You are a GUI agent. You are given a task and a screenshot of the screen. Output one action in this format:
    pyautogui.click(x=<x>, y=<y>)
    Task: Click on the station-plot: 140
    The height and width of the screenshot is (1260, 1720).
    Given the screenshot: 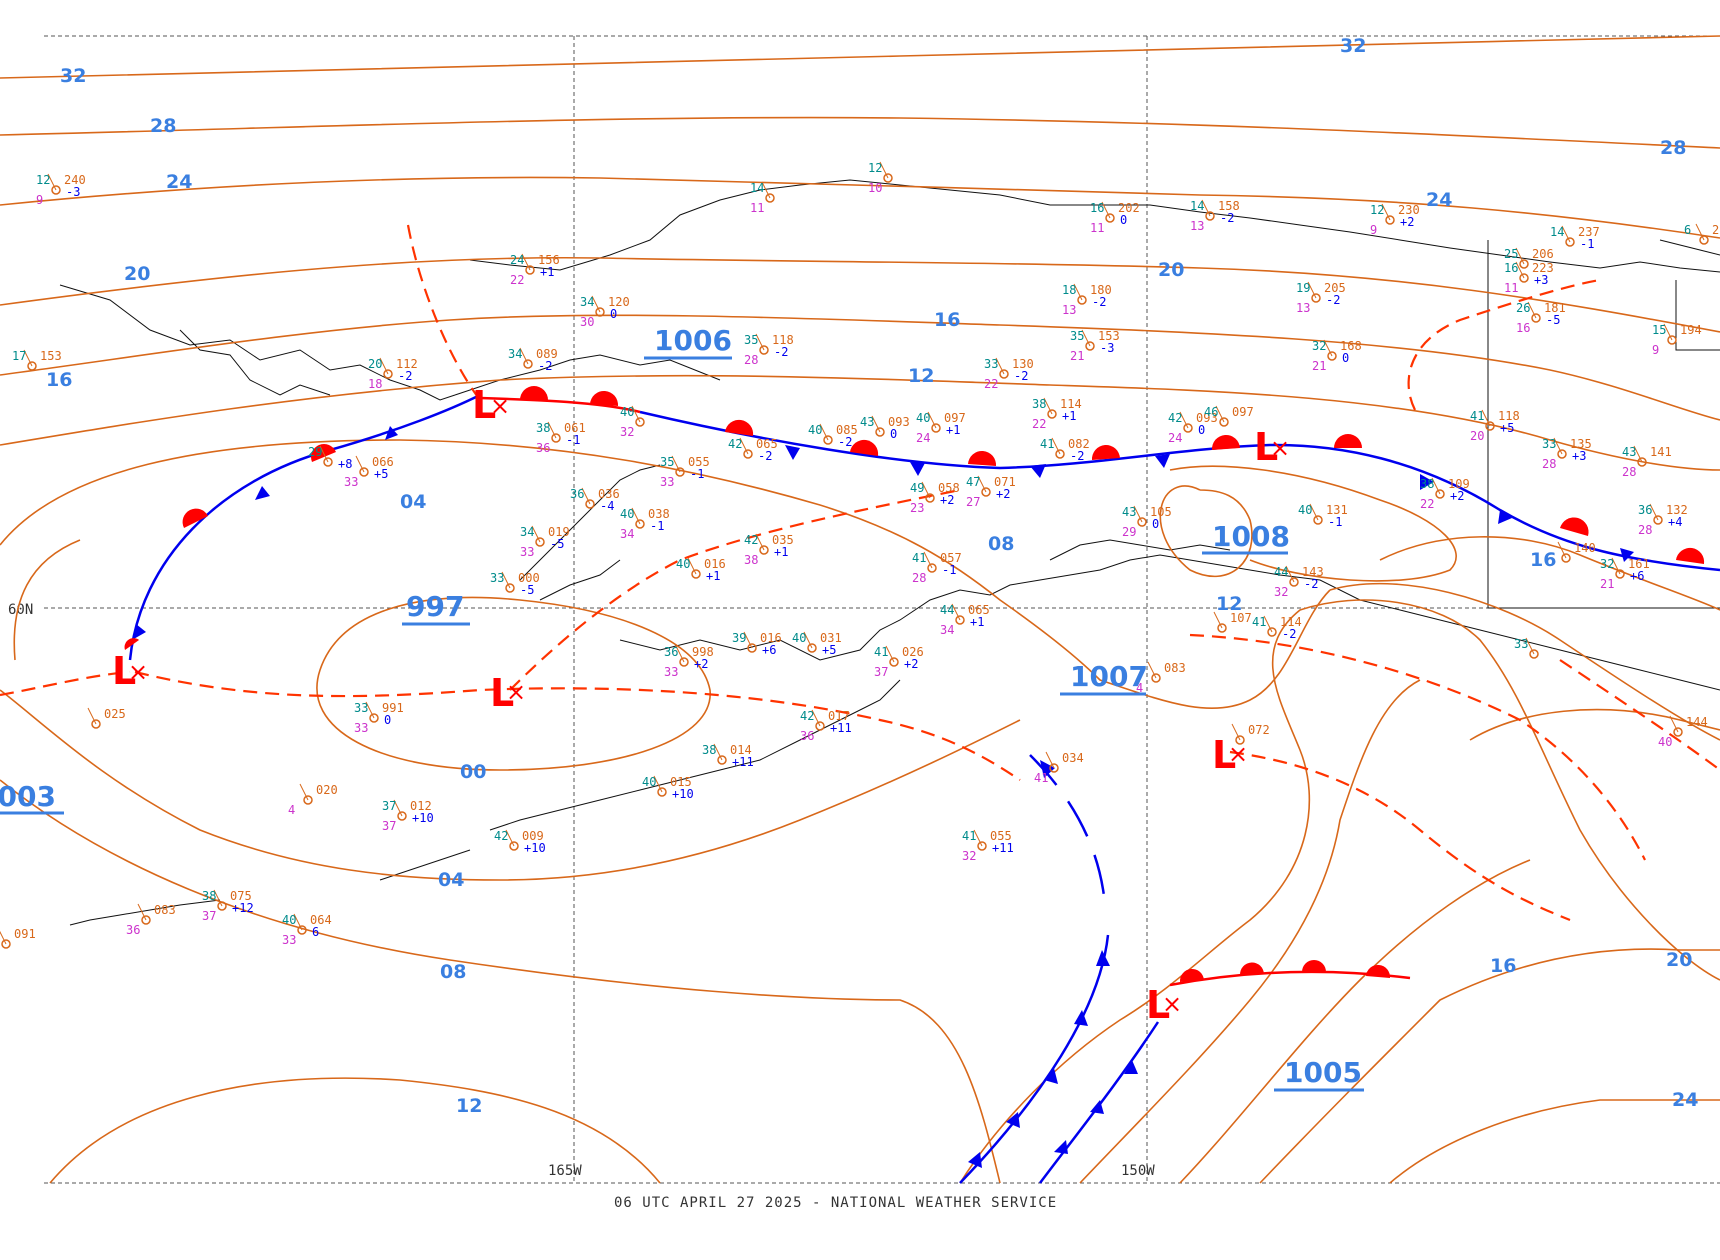 What is the action you would take?
    pyautogui.click(x=1576, y=552)
    